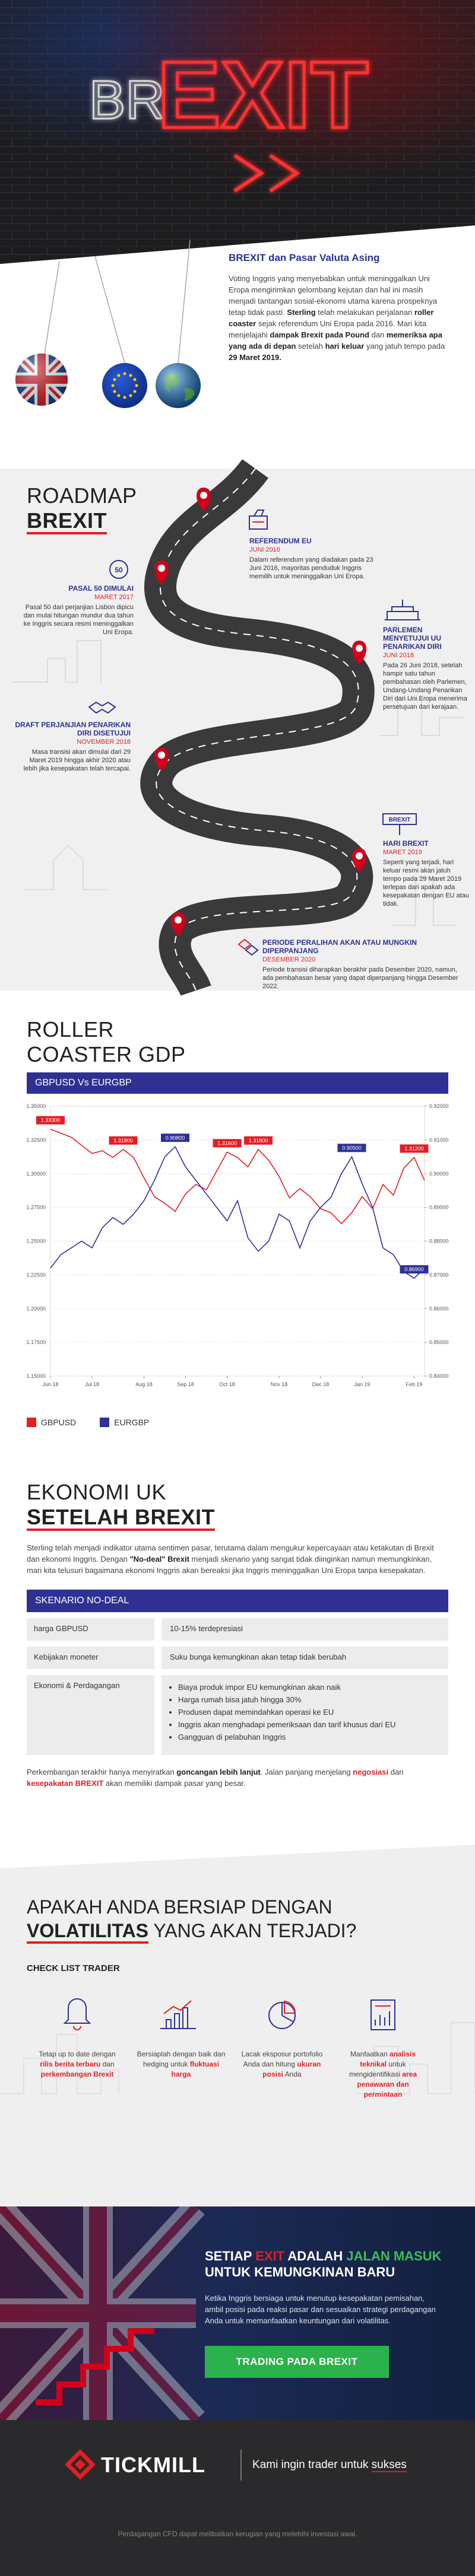 Image resolution: width=475 pixels, height=2576 pixels. Describe the element at coordinates (362, 1384) in the screenshot. I see `x-tick-label: Jan 19` at that location.